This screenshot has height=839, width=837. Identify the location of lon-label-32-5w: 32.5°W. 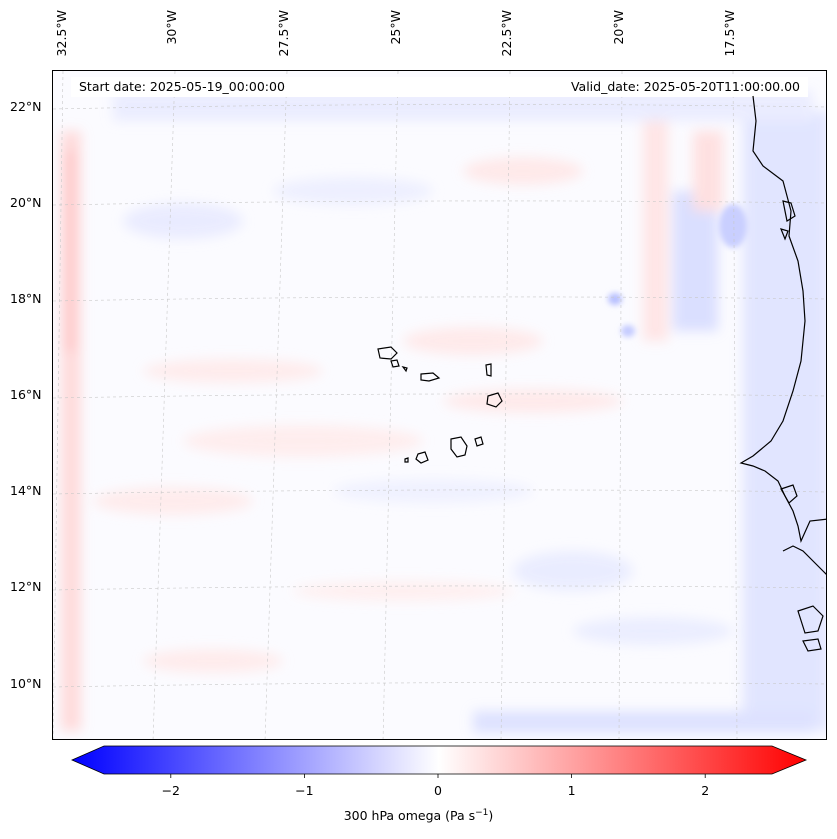
(61, 33).